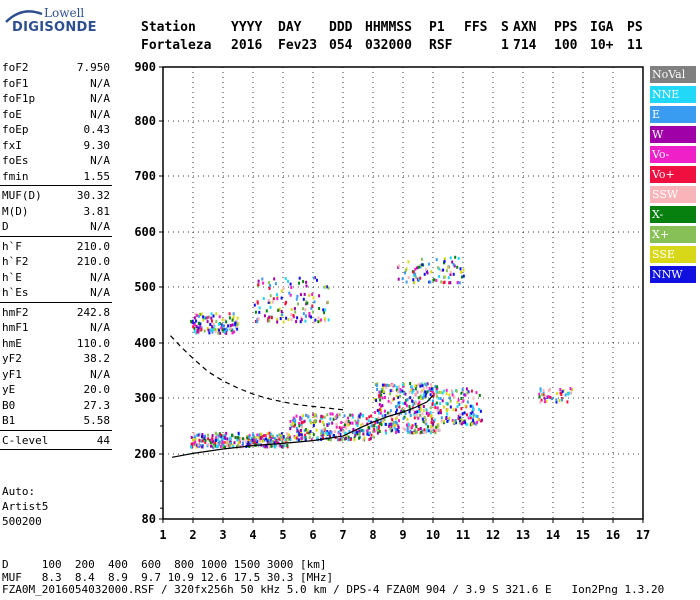 The image size is (700, 600). Describe the element at coordinates (525, 45) in the screenshot. I see `header-value-8: 714` at that location.